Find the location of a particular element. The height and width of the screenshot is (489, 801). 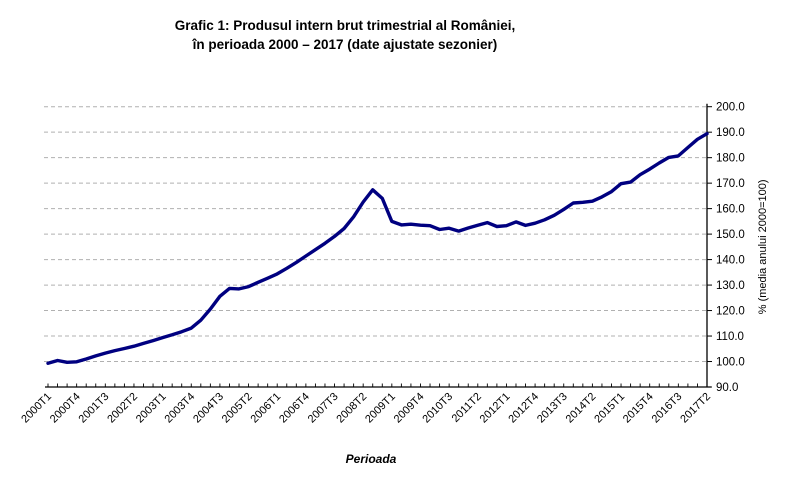

x-tick-label: 2005T2 is located at coordinates (237, 408).